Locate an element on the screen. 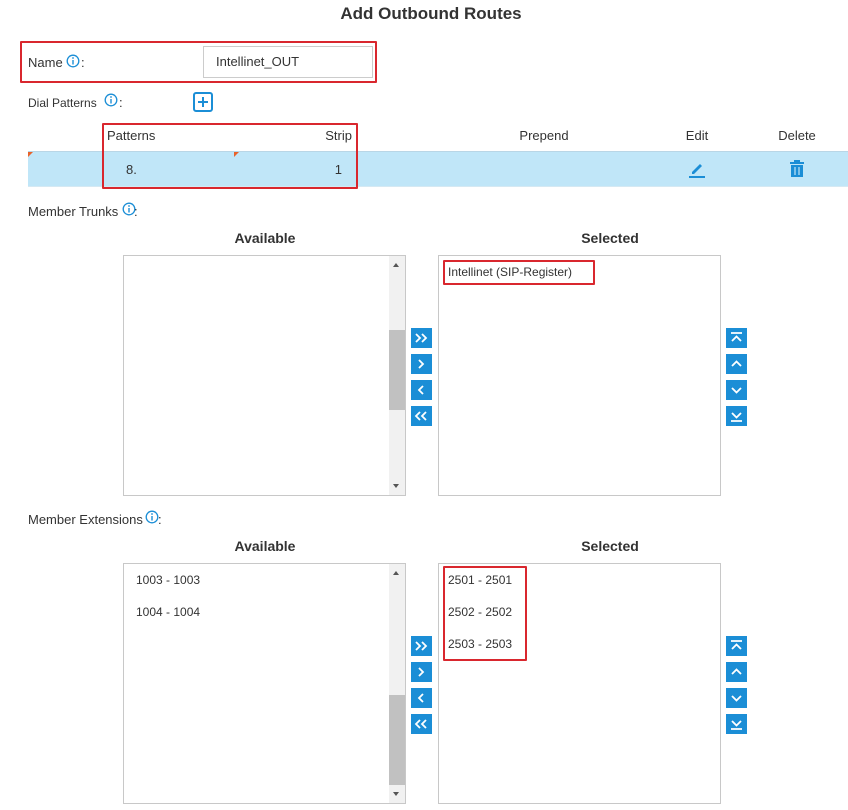 This screenshot has width=848, height=810. list-item: 2503 - 2503 is located at coordinates (480, 644).